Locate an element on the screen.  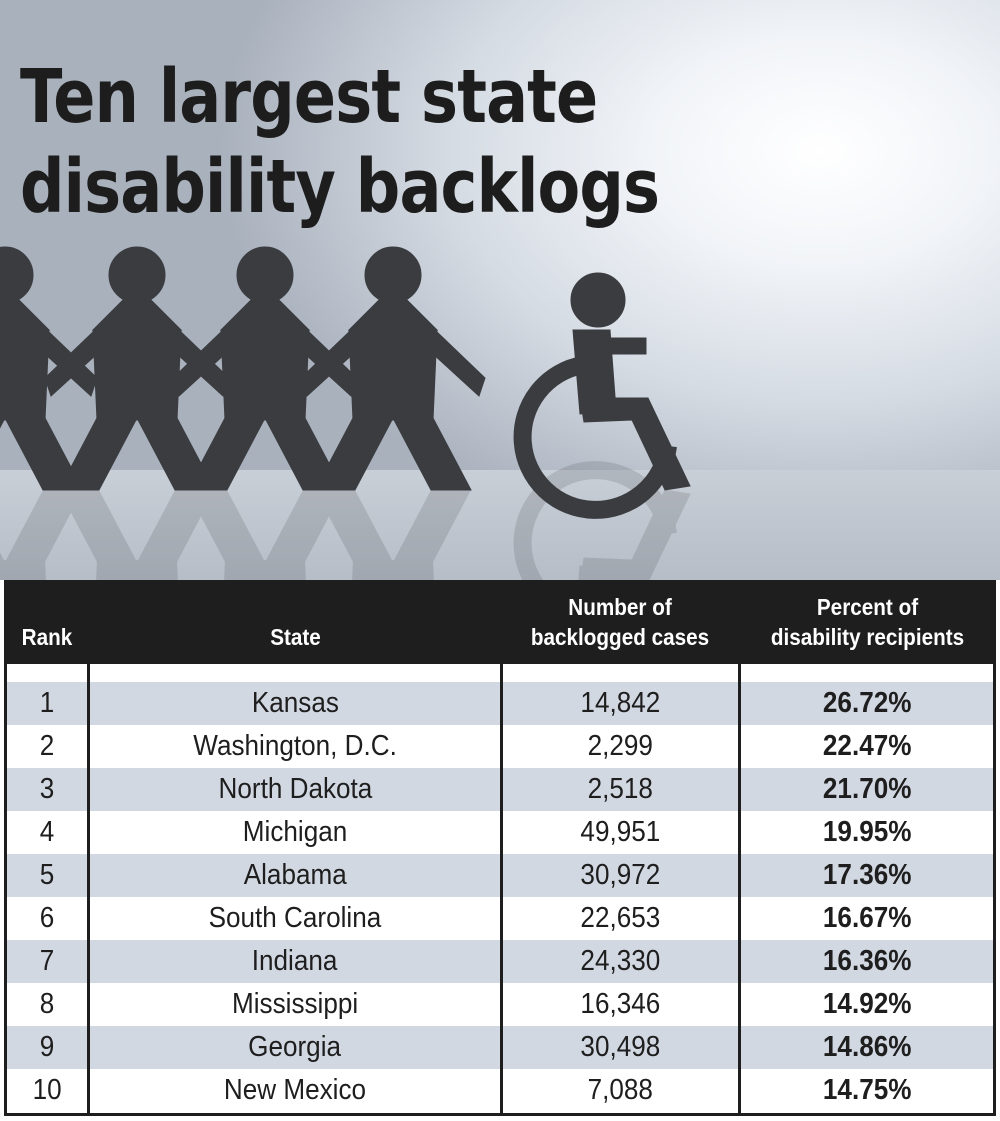
state-cell-text: Michigan is located at coordinates (295, 832).